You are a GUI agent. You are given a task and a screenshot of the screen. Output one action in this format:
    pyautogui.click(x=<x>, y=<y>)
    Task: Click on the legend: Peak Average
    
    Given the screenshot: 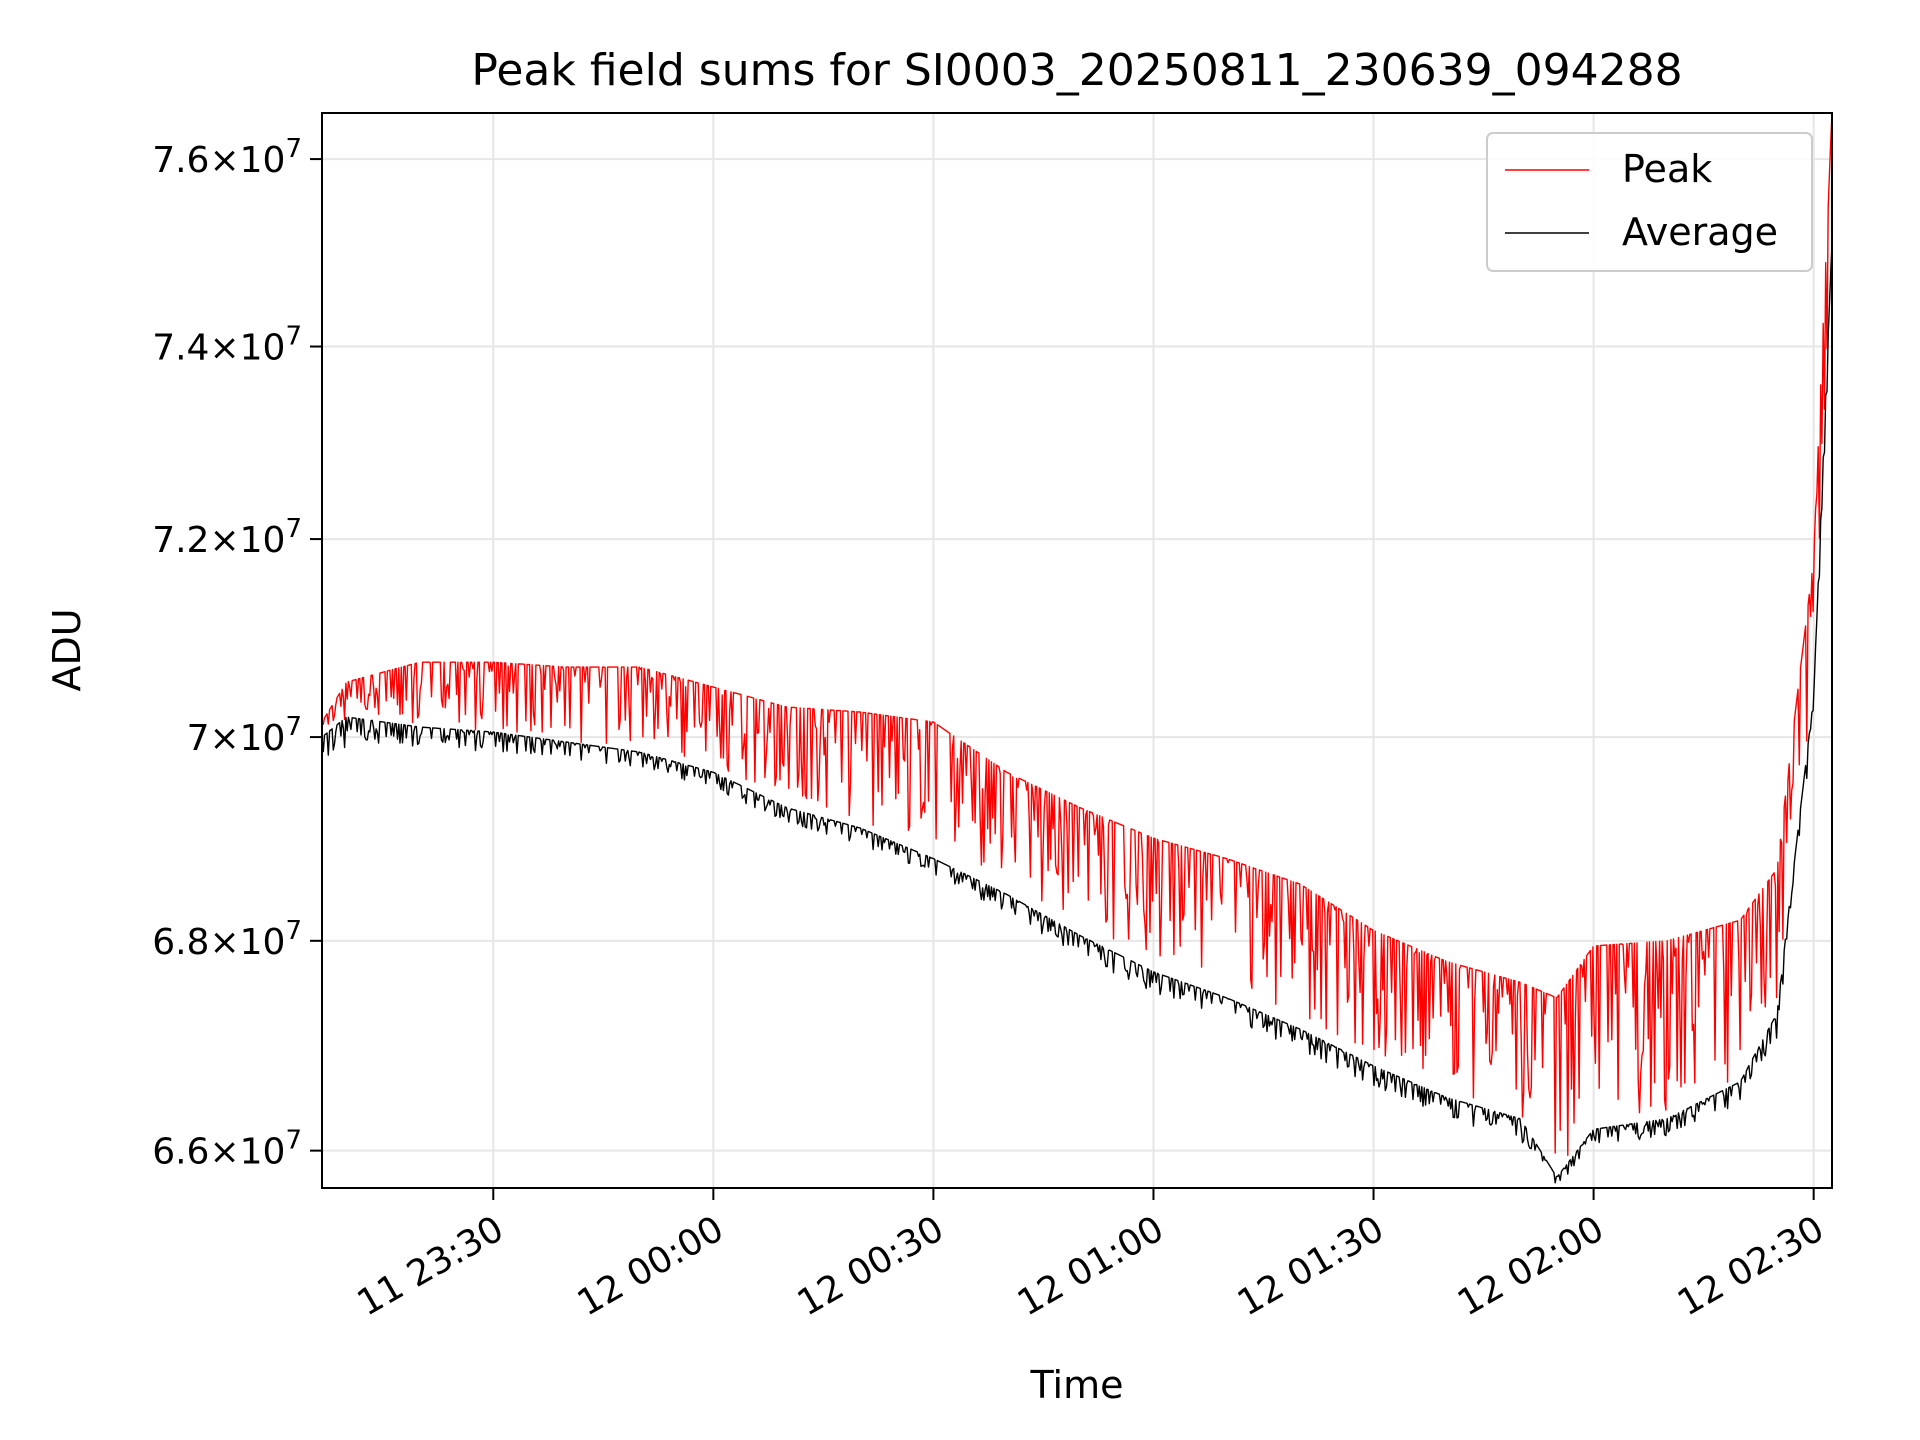 What is the action you would take?
    pyautogui.click(x=1649, y=202)
    